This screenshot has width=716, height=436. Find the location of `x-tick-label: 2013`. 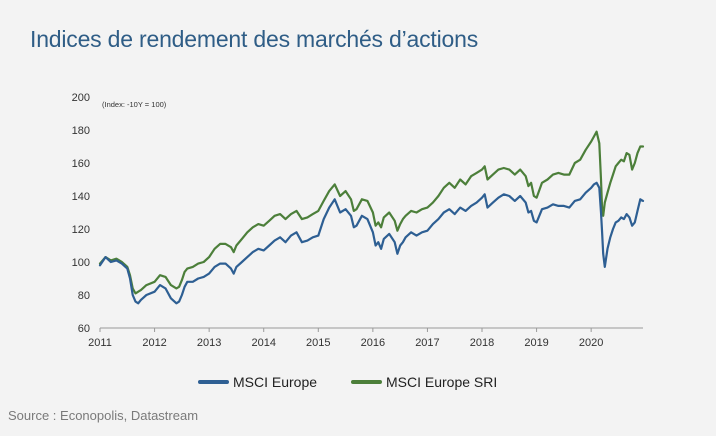

x-tick-label: 2013 is located at coordinates (209, 343).